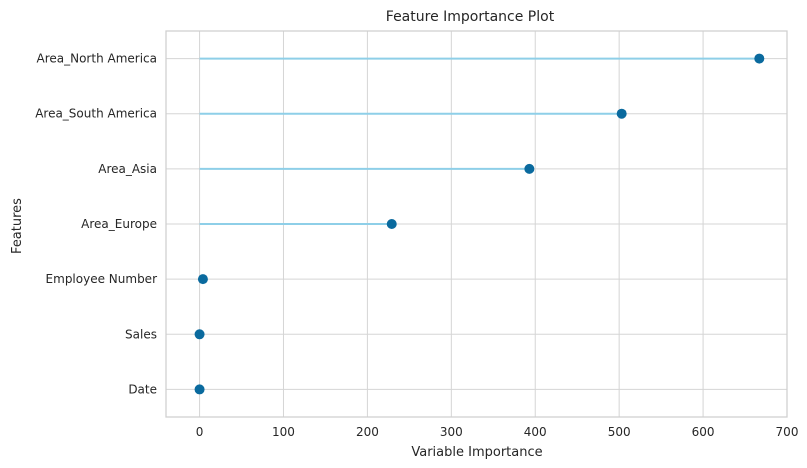  Describe the element at coordinates (476, 452) in the screenshot. I see `x-axis-label: Variable Importance` at that location.